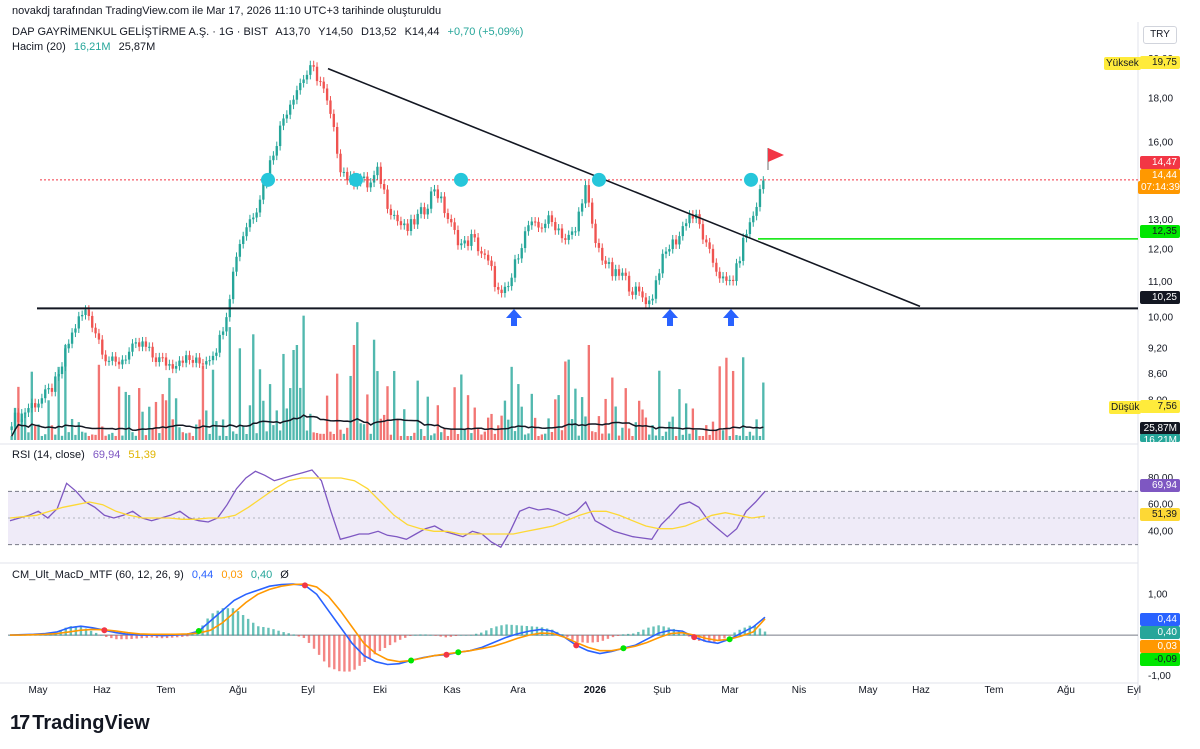 The image size is (1200, 749). I want to click on time-axis-label: Nis, so click(799, 690).